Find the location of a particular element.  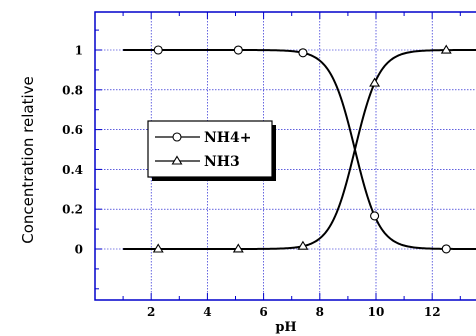

legend: NH4+ NH3 is located at coordinates (211, 150).